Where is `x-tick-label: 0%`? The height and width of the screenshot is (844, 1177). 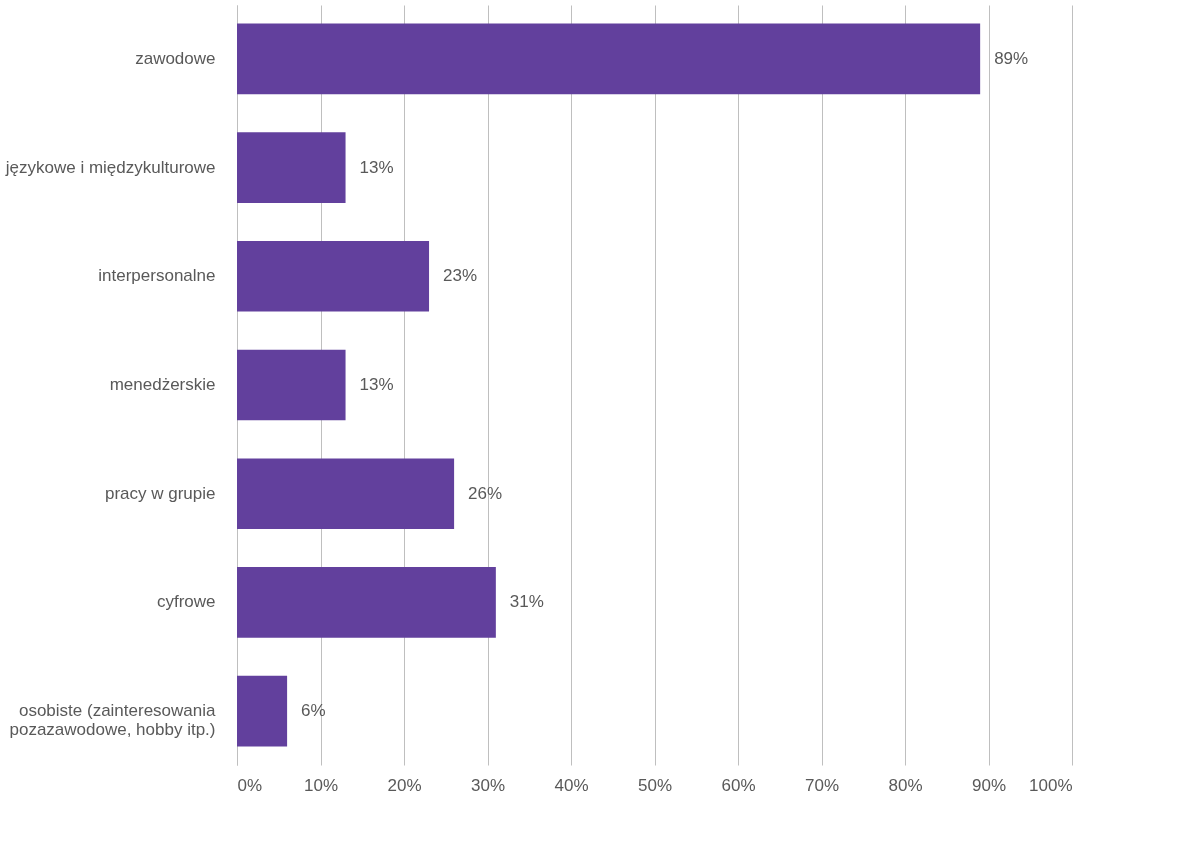 x-tick-label: 0% is located at coordinates (250, 785).